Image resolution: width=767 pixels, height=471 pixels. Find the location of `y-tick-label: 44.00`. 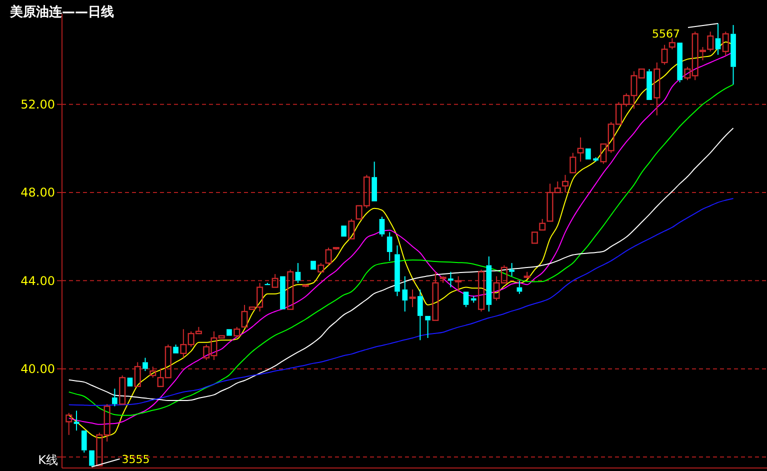

y-tick-label: 44.00 is located at coordinates (37, 281).